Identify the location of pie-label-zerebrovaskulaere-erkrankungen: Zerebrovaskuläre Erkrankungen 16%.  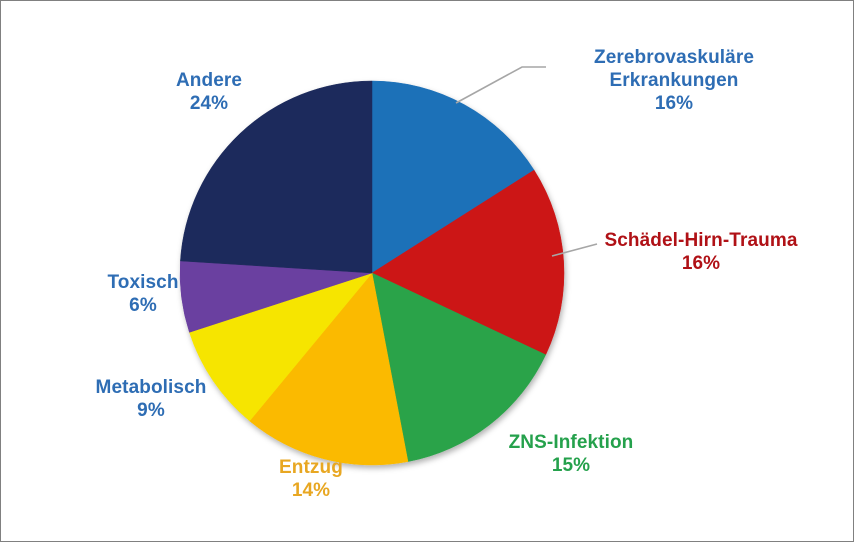
(674, 81).